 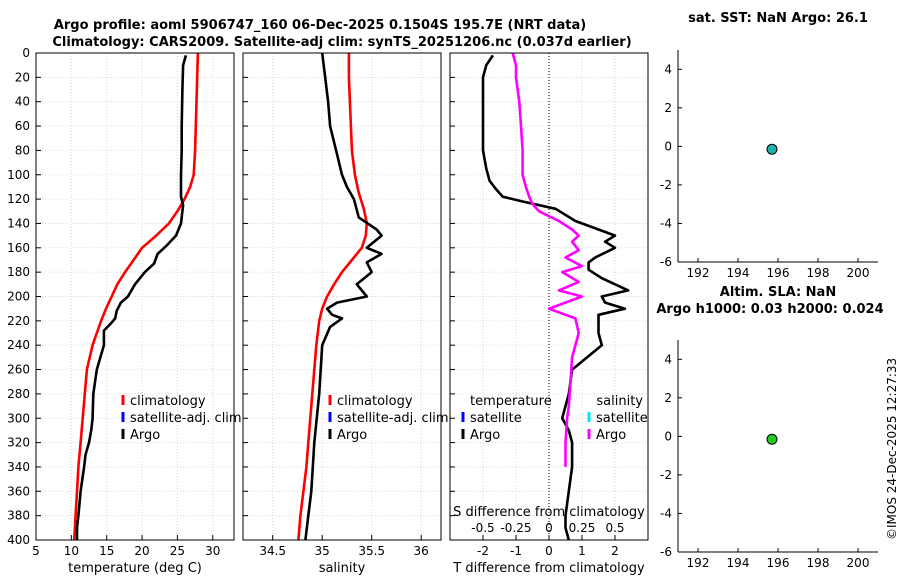 What do you see at coordinates (858, 273) in the screenshot?
I see `sst-xtick-label: 200` at bounding box center [858, 273].